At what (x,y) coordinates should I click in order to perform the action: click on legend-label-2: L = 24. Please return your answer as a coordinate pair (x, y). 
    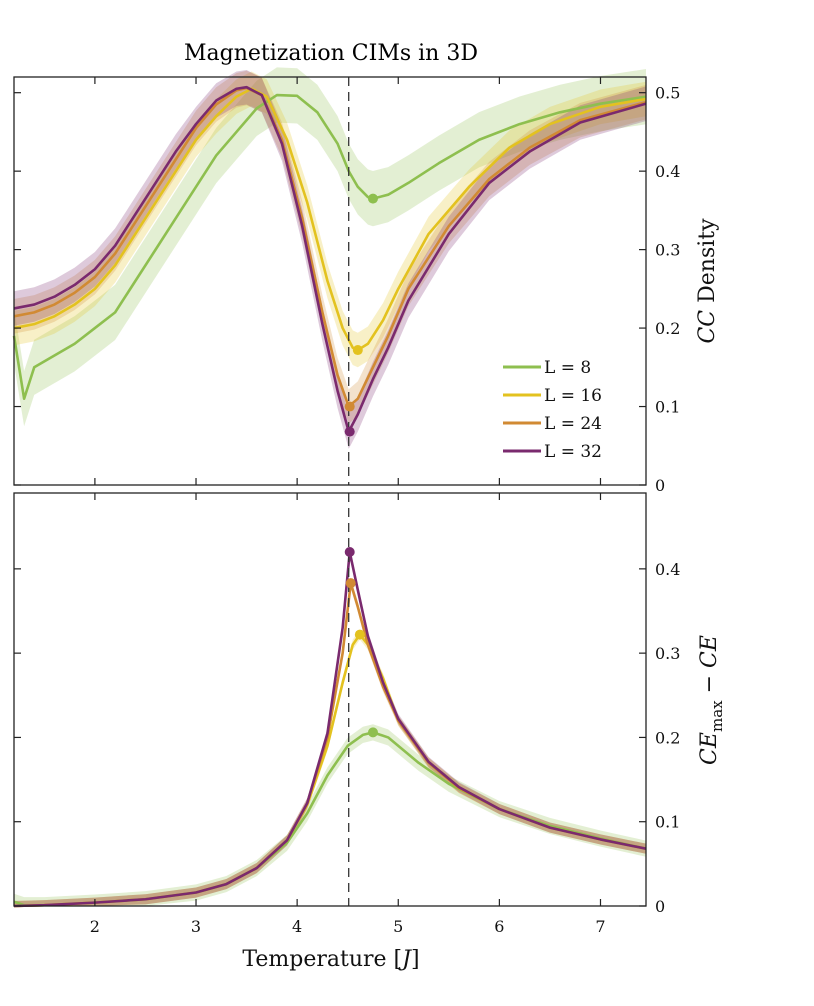
    Looking at the image, I should click on (573, 424).